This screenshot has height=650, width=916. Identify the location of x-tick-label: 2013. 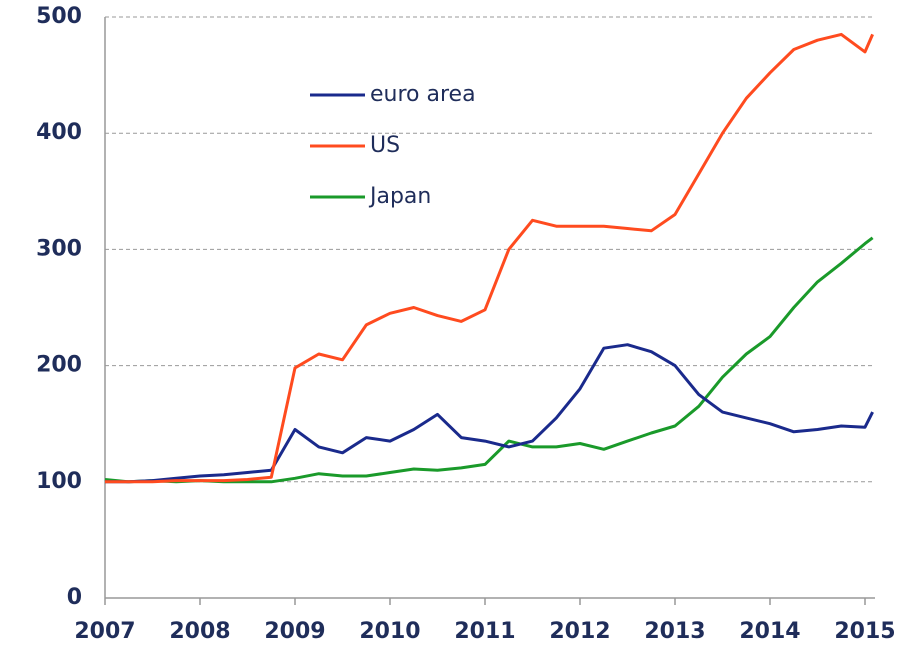
(674, 631).